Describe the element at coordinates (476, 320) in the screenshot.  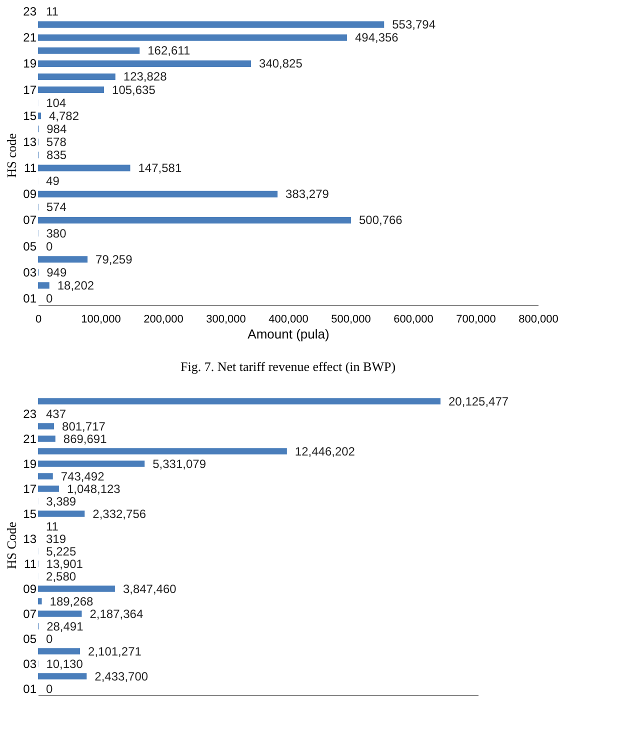
I see `x-tick-label: 700,000` at that location.